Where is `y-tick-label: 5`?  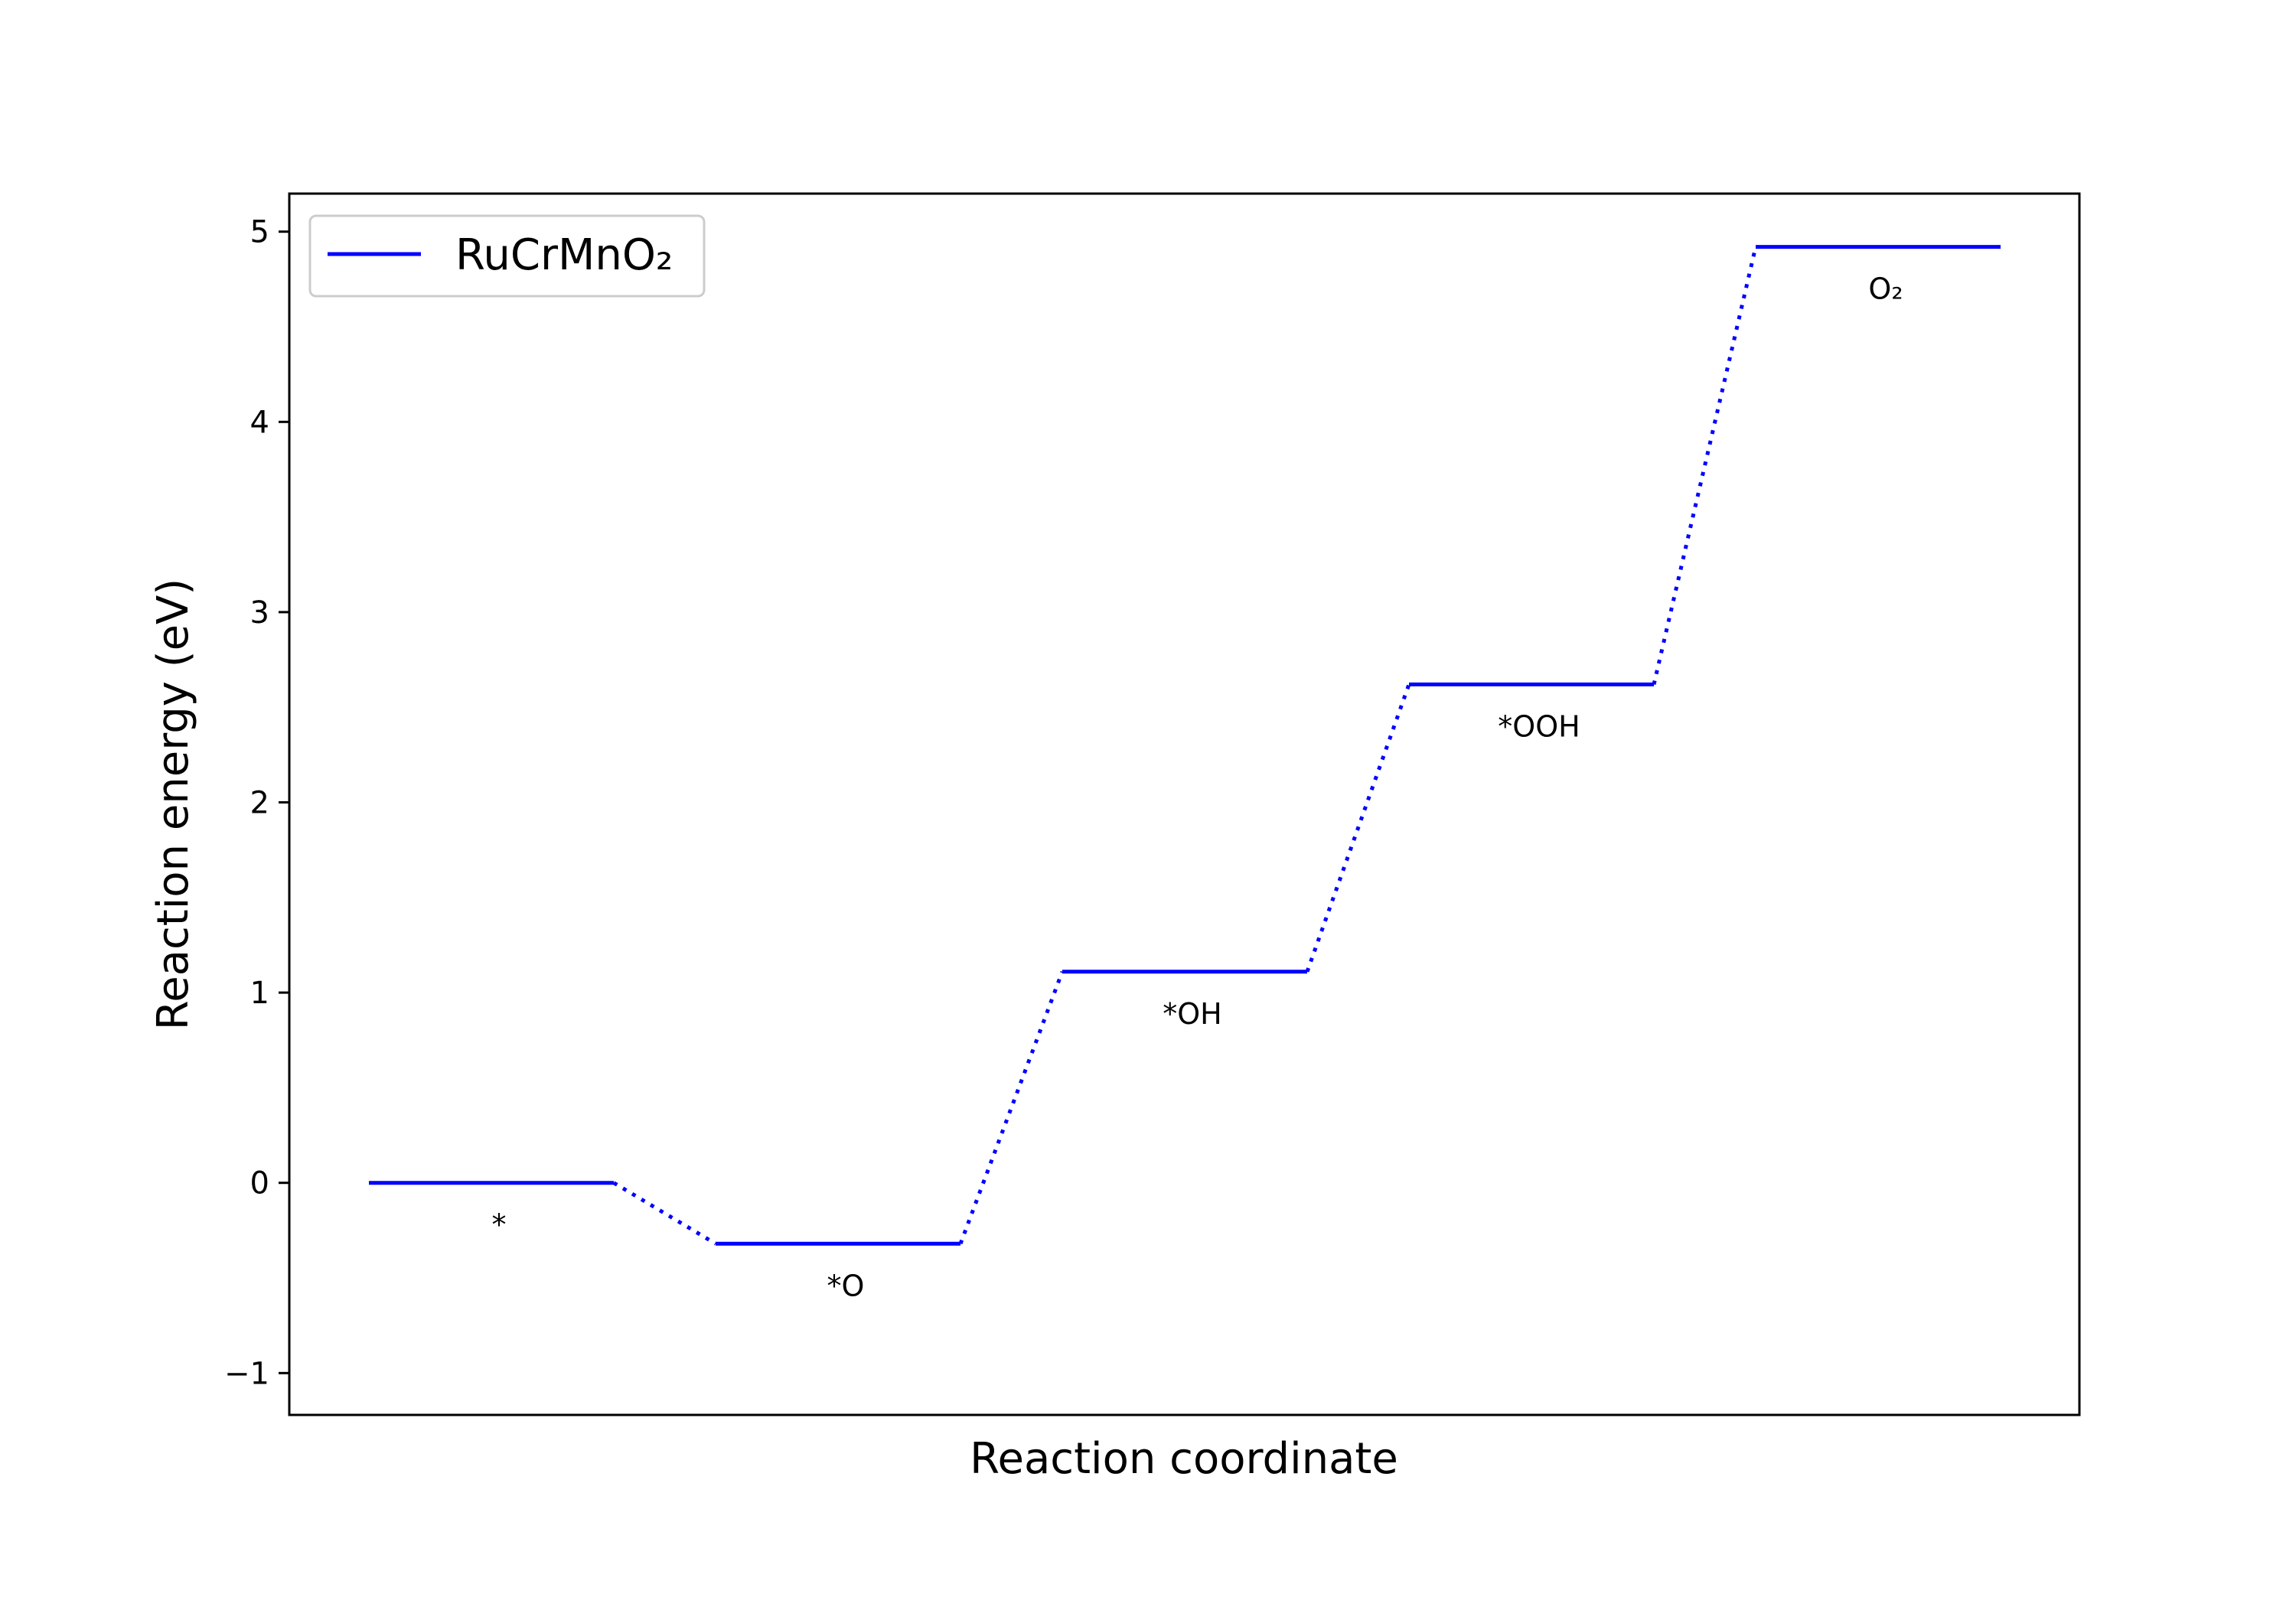
y-tick-label: 5 is located at coordinates (259, 232).